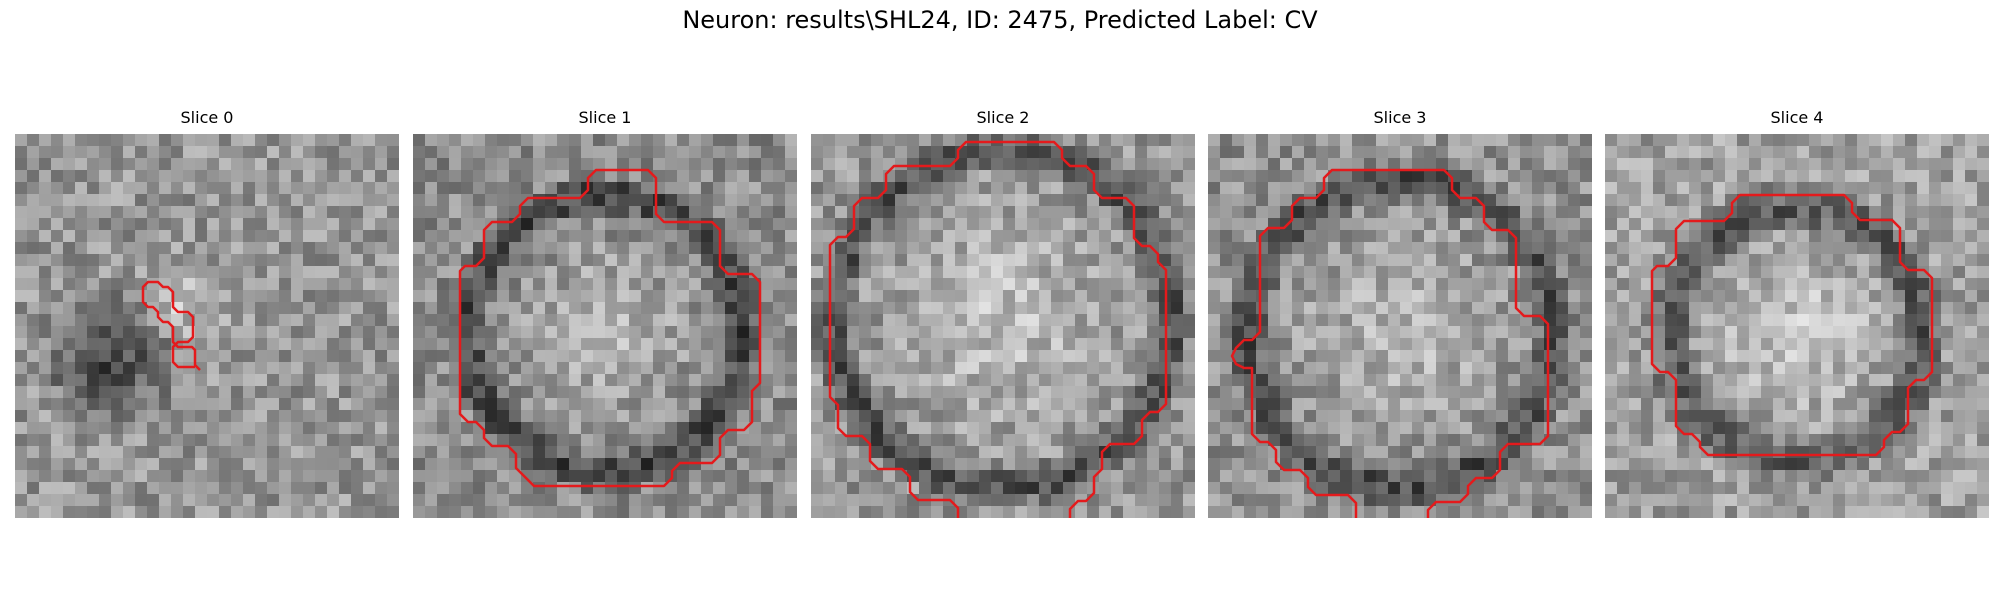 This screenshot has height=600, width=2000. What do you see at coordinates (207, 117) in the screenshot?
I see `slice-title: Slice 0` at bounding box center [207, 117].